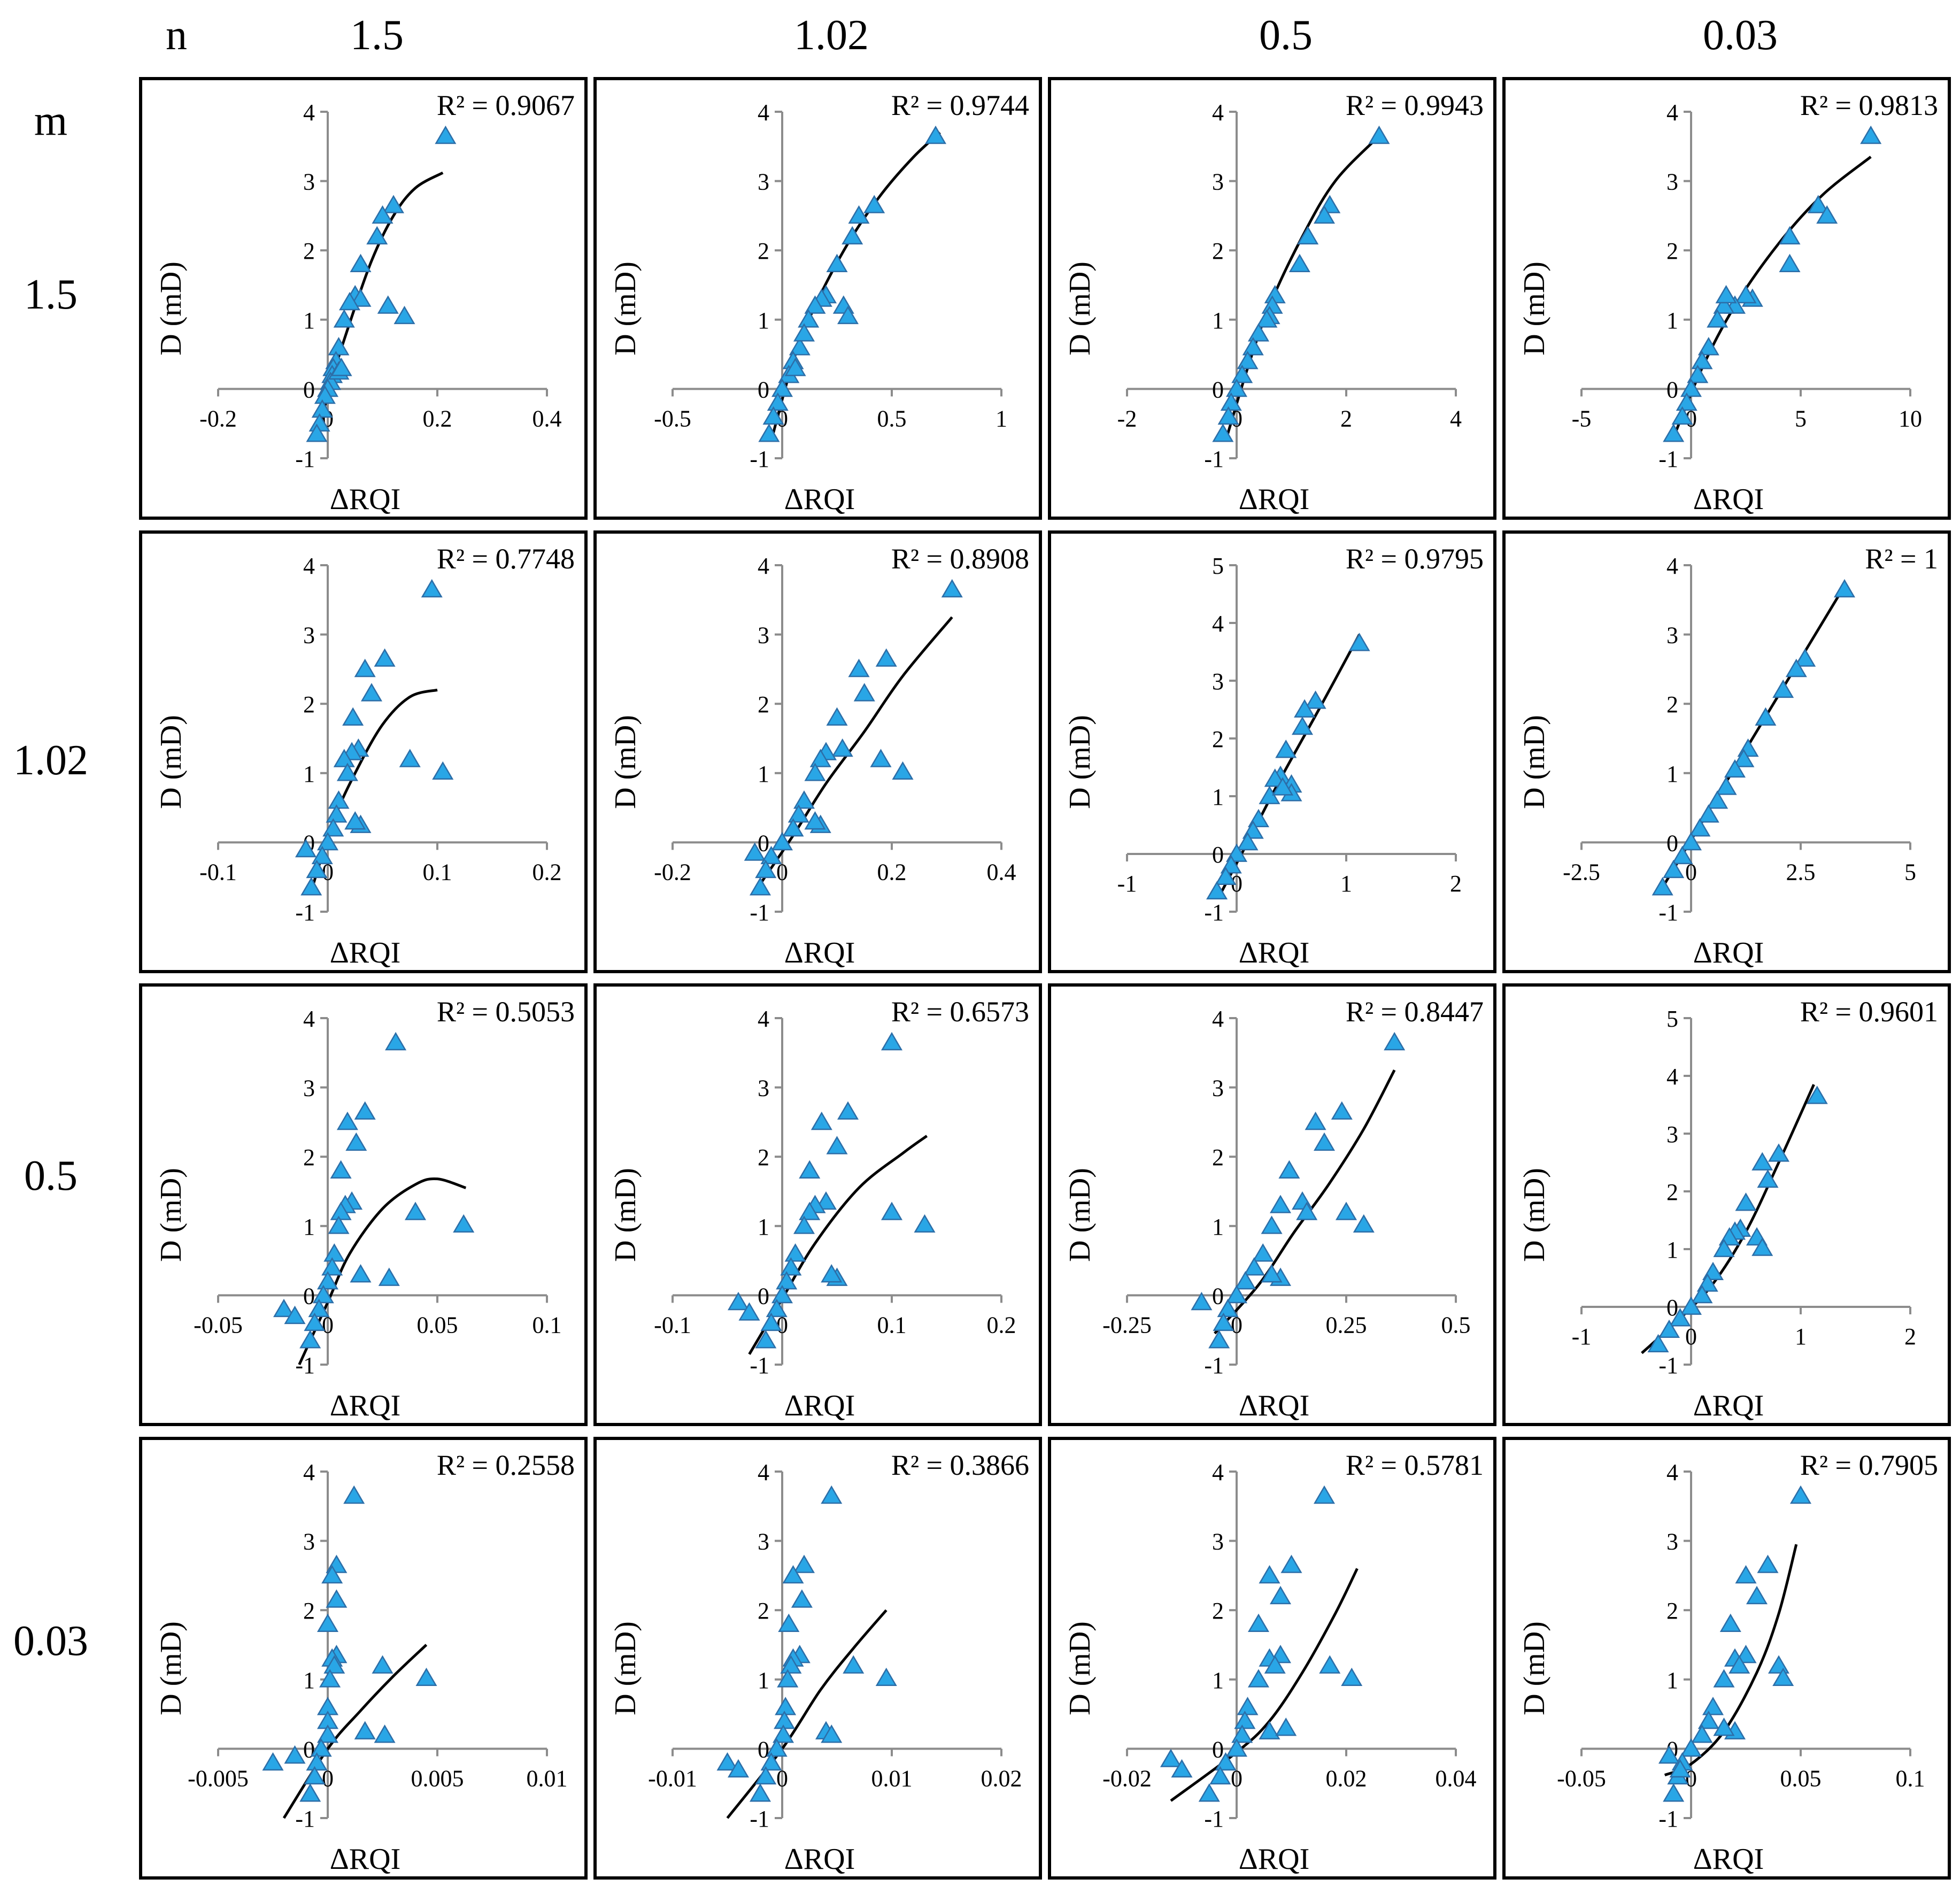 The height and width of the screenshot is (1894, 1960). What do you see at coordinates (892, 418) in the screenshot?
I see `x-tick-label: 0.5` at bounding box center [892, 418].